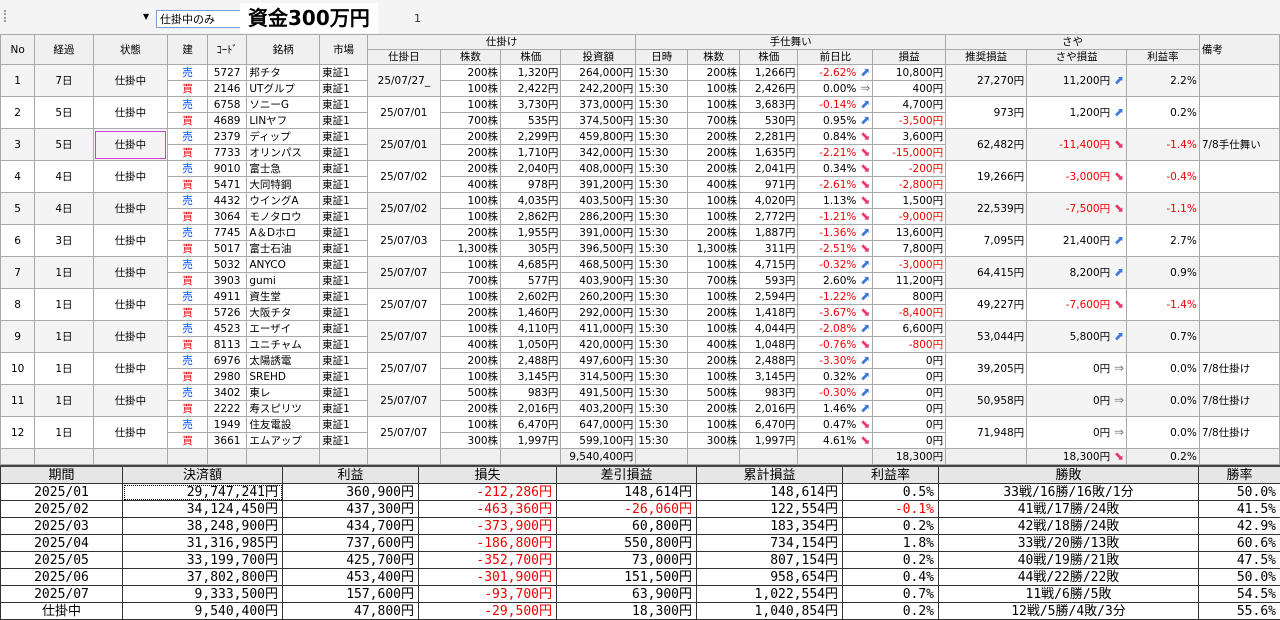  I want to click on cell-code: 4432, so click(227, 201).